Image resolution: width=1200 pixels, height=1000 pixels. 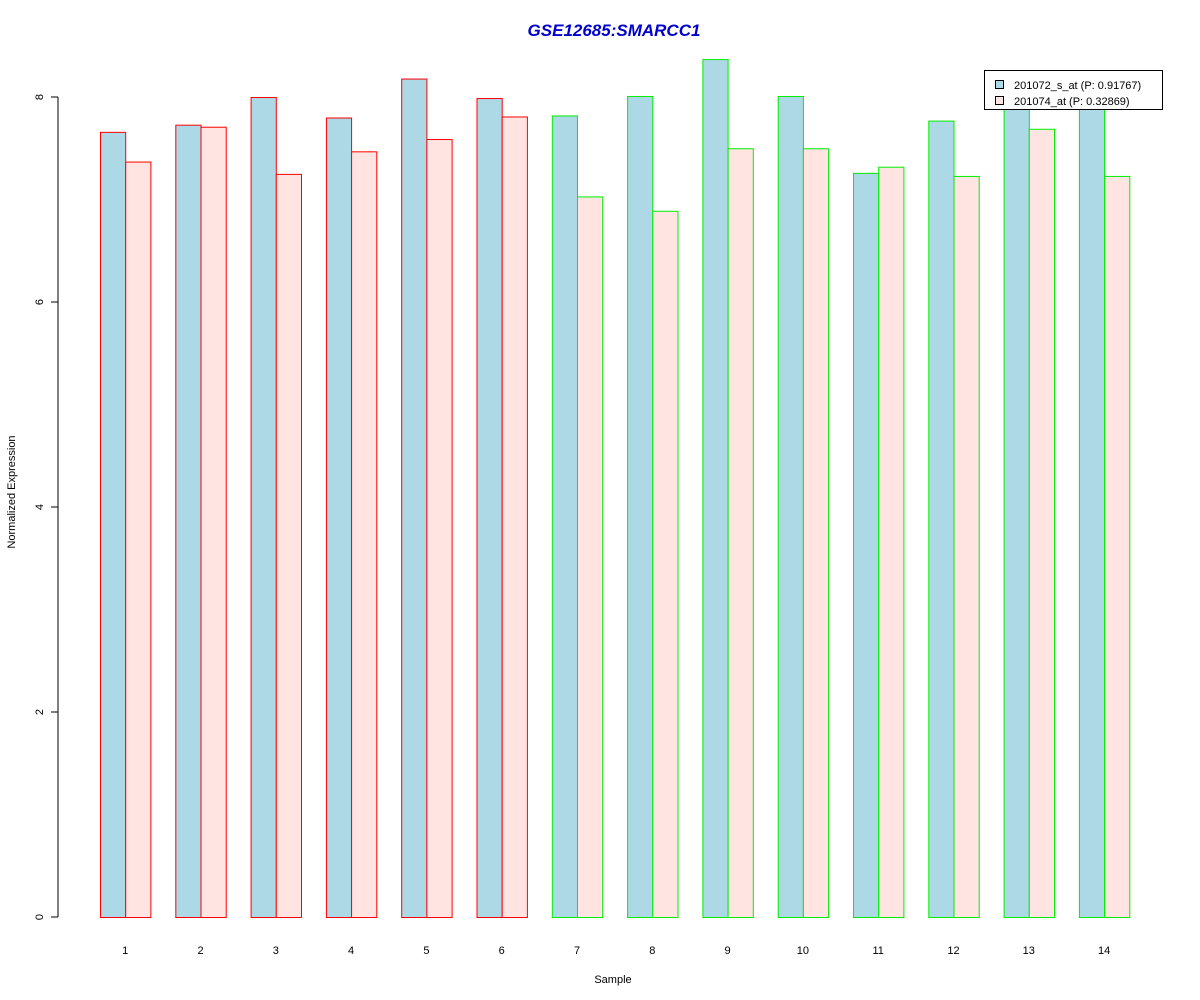 What do you see at coordinates (125, 951) in the screenshot?
I see `x-tick-label: 1` at bounding box center [125, 951].